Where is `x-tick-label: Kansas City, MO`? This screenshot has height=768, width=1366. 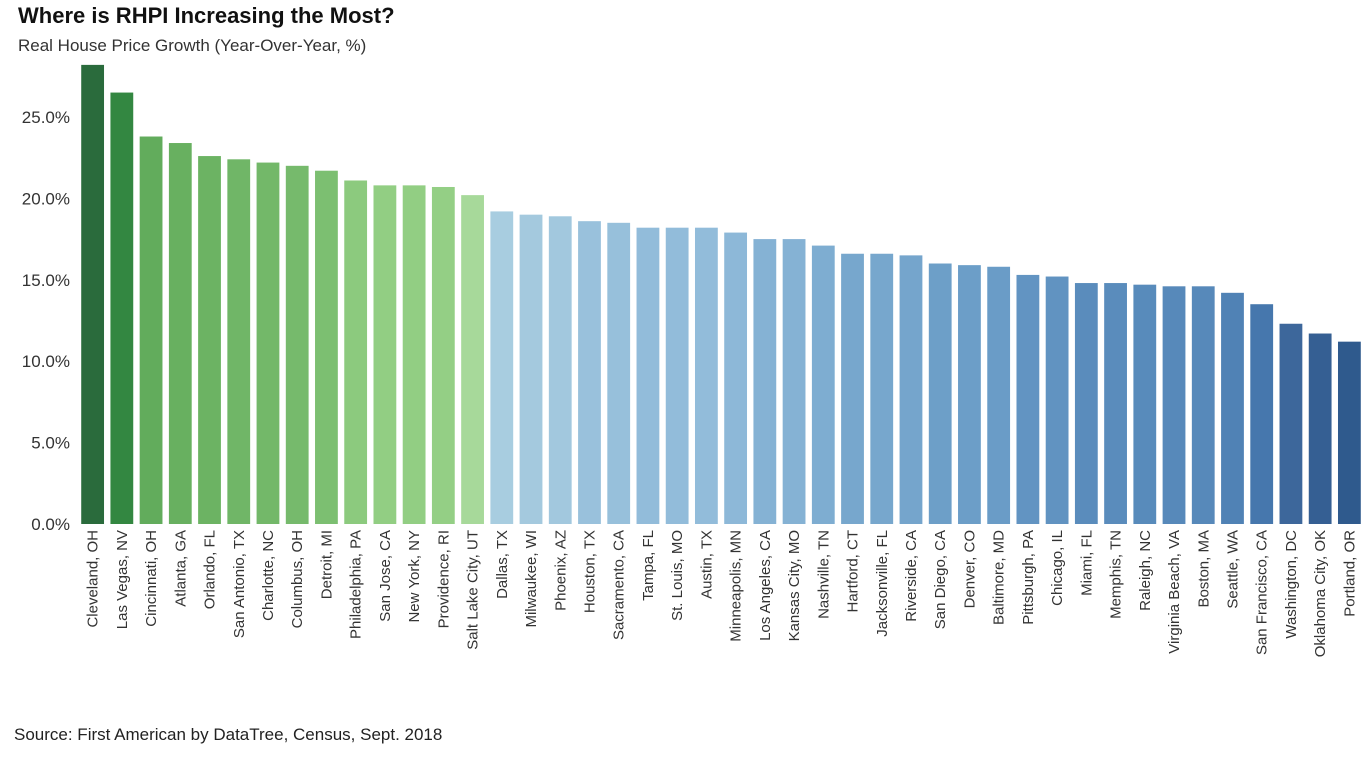 x-tick-label: Kansas City, MO is located at coordinates (794, 585).